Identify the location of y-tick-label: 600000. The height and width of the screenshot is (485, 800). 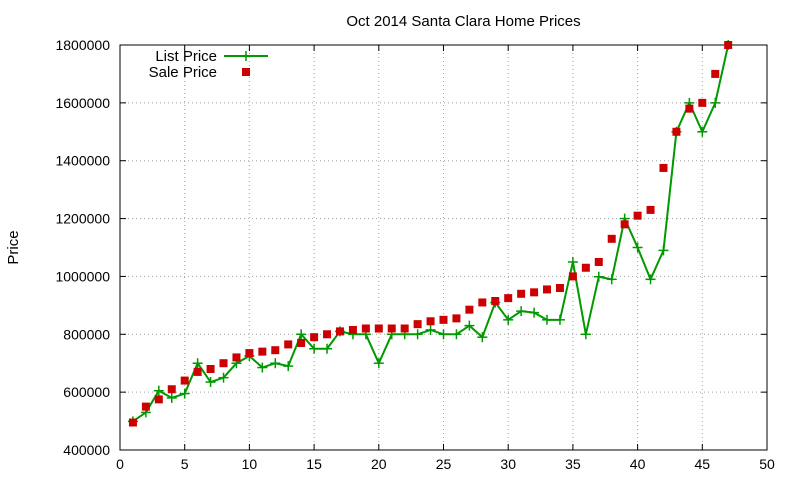
(86, 392).